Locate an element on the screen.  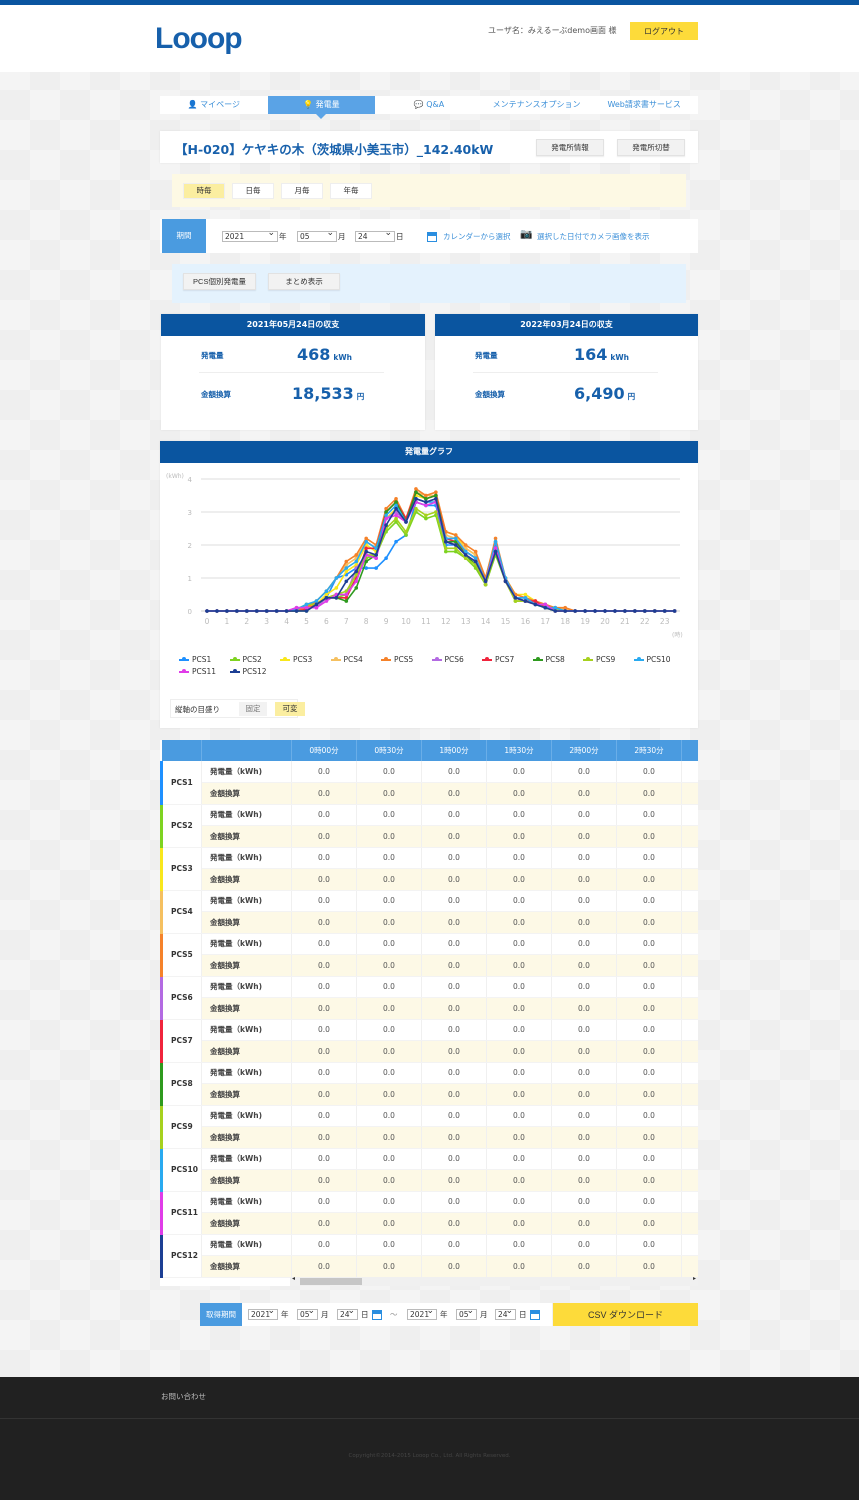
legend-item-PCS5: PCS5 is located at coordinates (397, 659).